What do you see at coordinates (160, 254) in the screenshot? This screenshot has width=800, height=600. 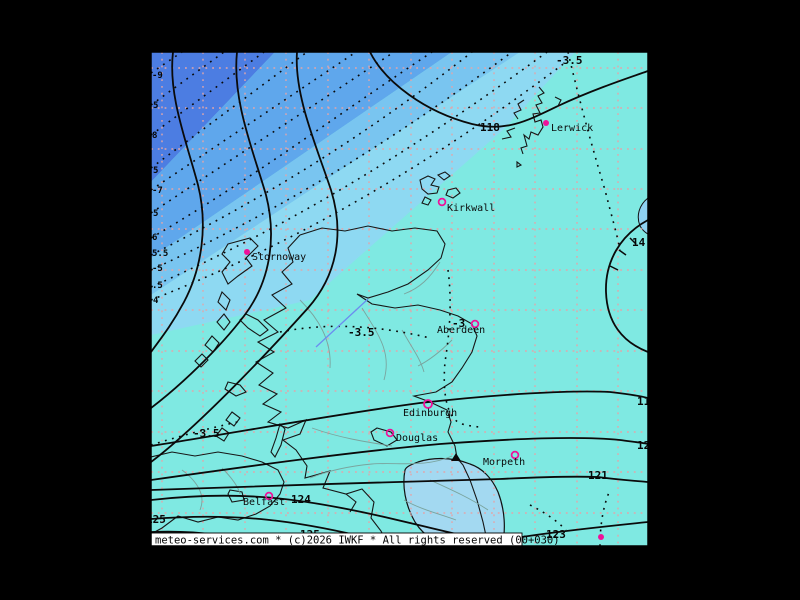 I see `edge-temp-label-7: 5.5` at bounding box center [160, 254].